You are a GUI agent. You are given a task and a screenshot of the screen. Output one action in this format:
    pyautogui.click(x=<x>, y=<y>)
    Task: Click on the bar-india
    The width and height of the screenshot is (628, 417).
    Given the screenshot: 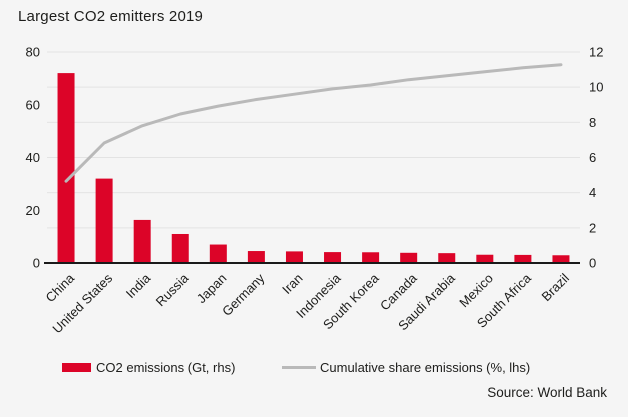 What is the action you would take?
    pyautogui.click(x=142, y=241)
    